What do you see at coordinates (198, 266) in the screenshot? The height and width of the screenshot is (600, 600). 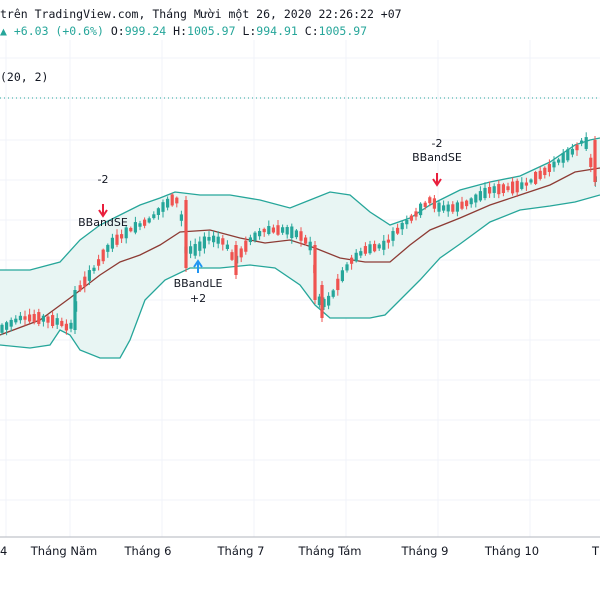 I see `arrow-up-icon` at bounding box center [198, 266].